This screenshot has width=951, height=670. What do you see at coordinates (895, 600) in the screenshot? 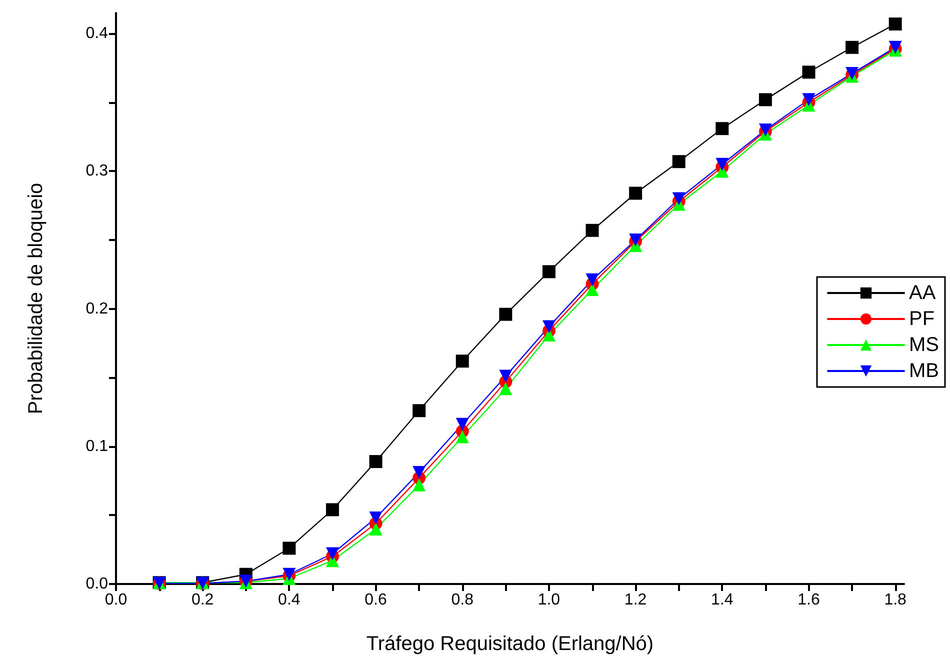
I see `x-tick-label: 1.8` at bounding box center [895, 600].